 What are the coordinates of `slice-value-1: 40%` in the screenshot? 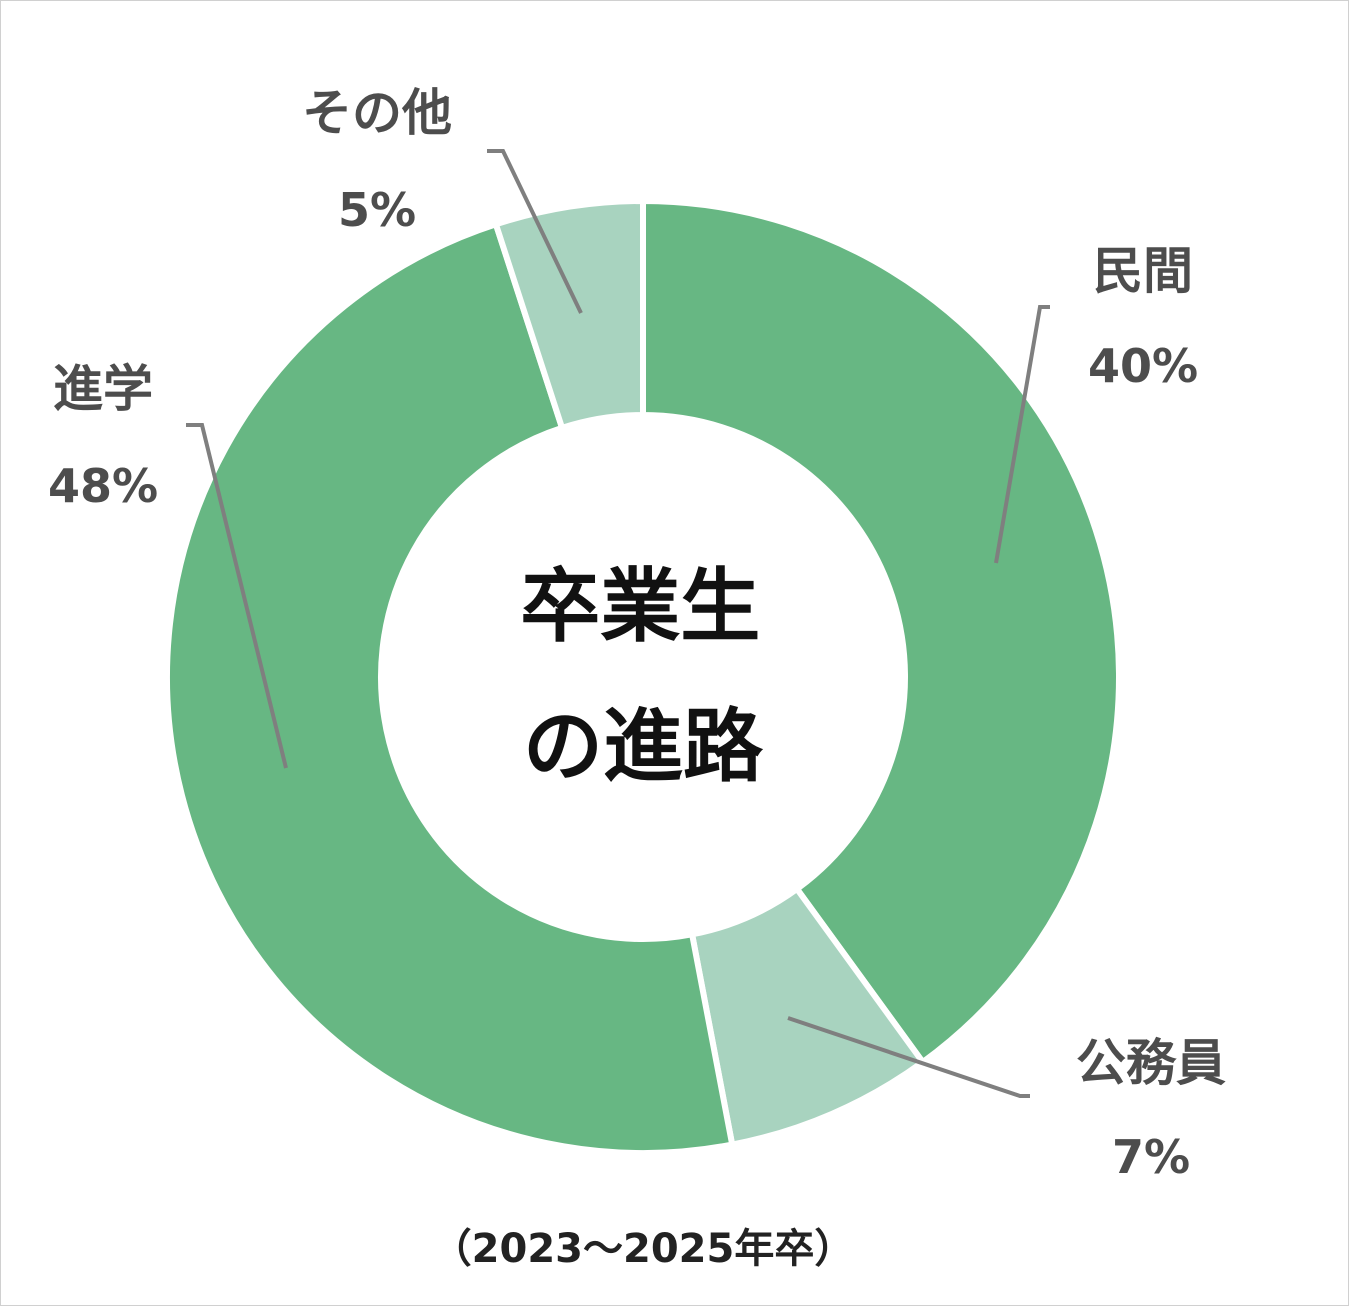 It's located at (1143, 366).